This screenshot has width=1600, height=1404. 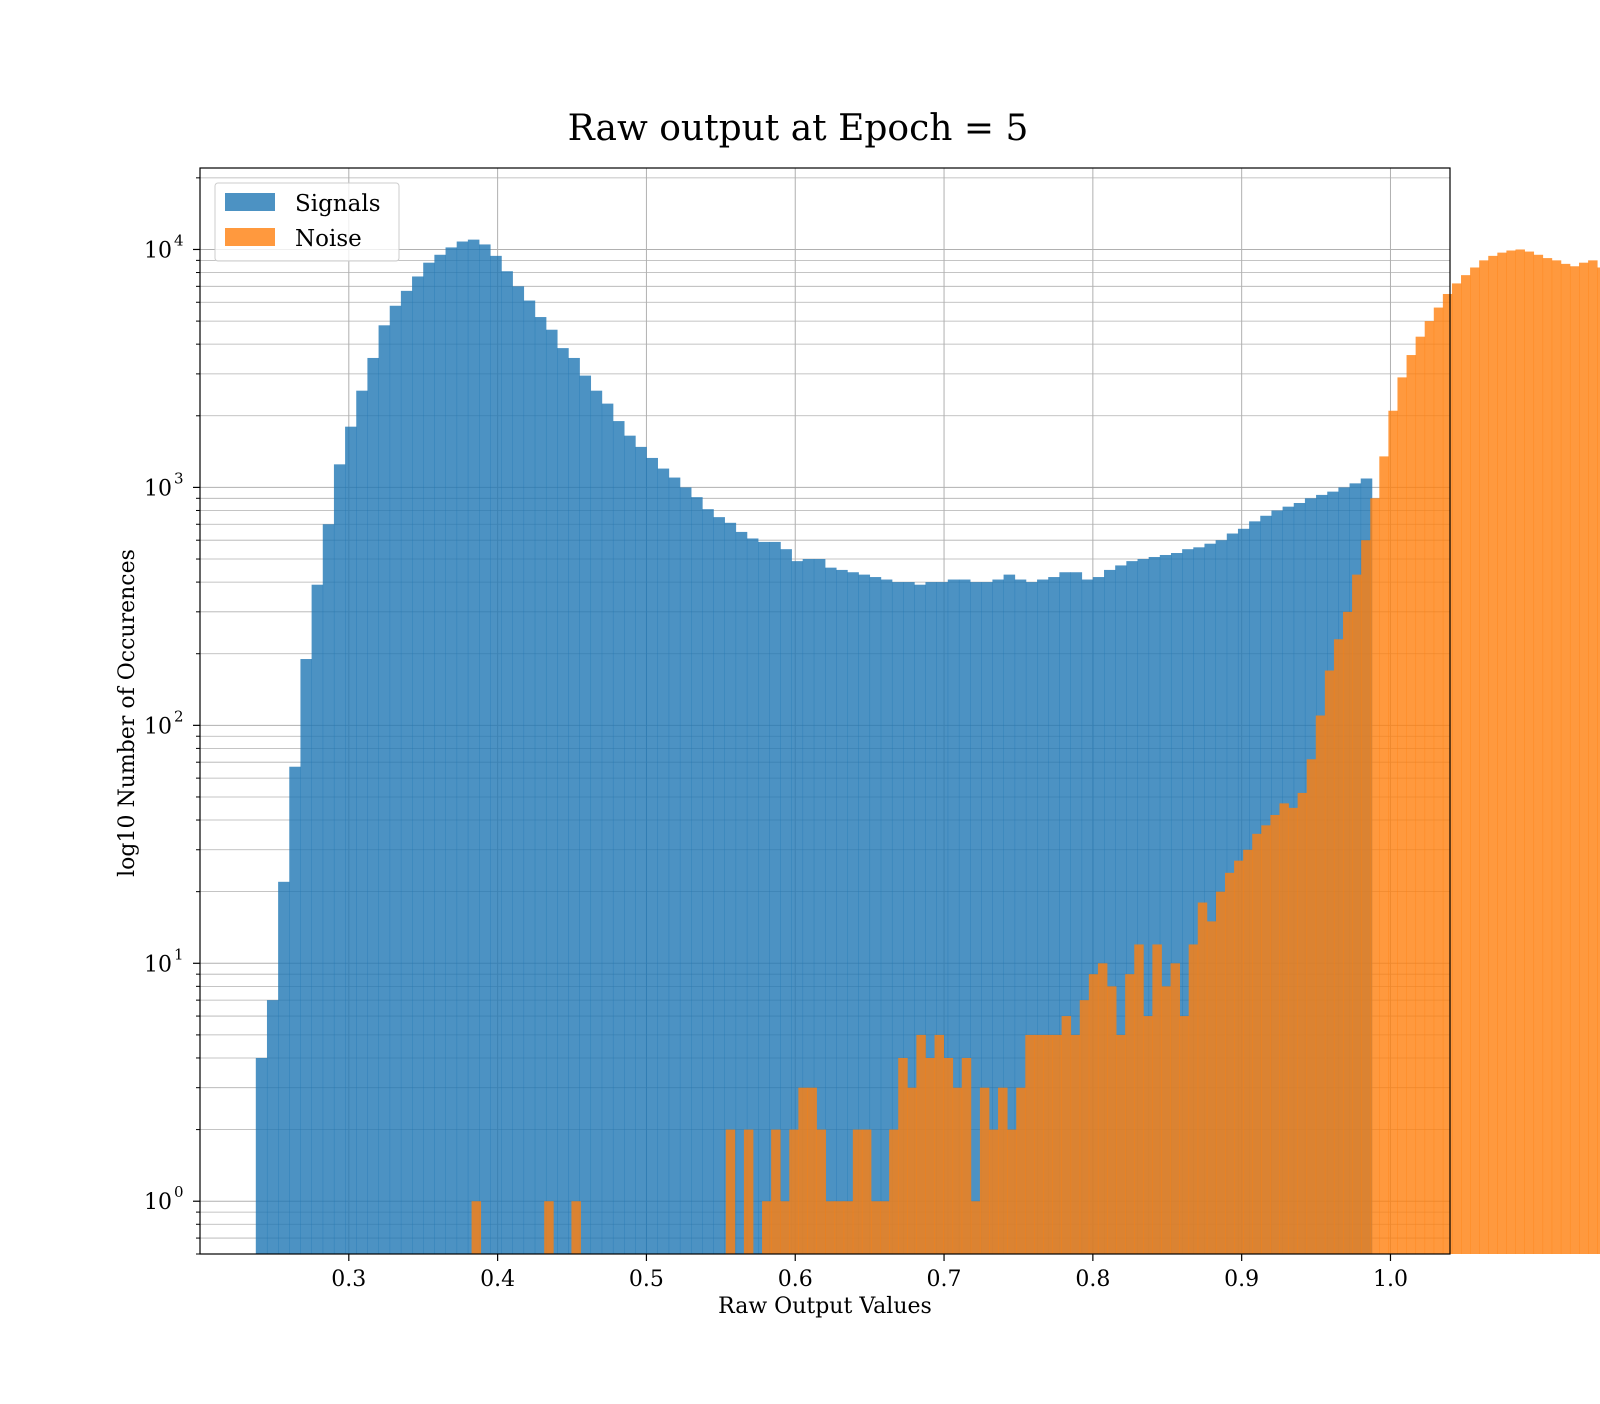 What do you see at coordinates (497, 1279) in the screenshot?
I see `x-tick-label: 0.4` at bounding box center [497, 1279].